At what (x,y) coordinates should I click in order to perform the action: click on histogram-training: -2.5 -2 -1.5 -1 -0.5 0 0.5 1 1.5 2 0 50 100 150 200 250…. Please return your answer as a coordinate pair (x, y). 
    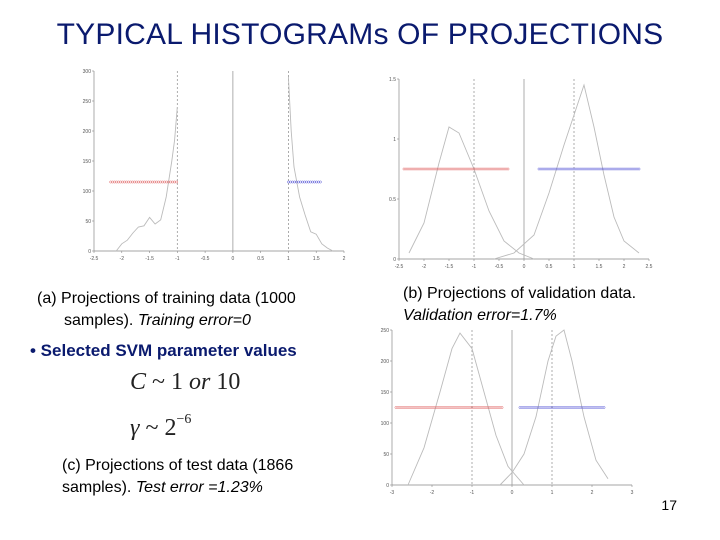
    Looking at the image, I should click on (214, 165).